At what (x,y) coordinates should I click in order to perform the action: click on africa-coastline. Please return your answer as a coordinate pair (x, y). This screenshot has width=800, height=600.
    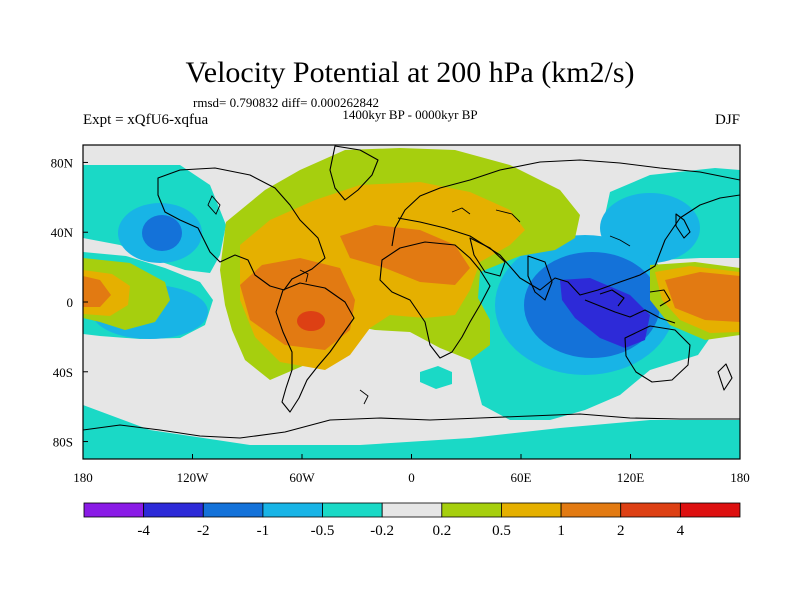
    Looking at the image, I should click on (435, 300).